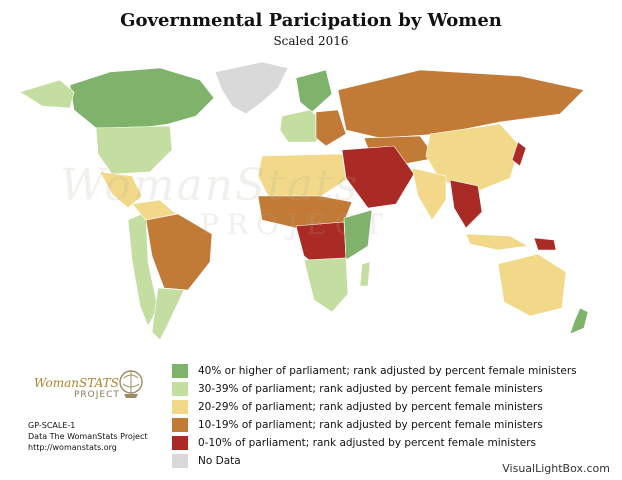 This screenshot has height=480, width=622. Describe the element at coordinates (47, 94) in the screenshot. I see `region-alaska` at that location.